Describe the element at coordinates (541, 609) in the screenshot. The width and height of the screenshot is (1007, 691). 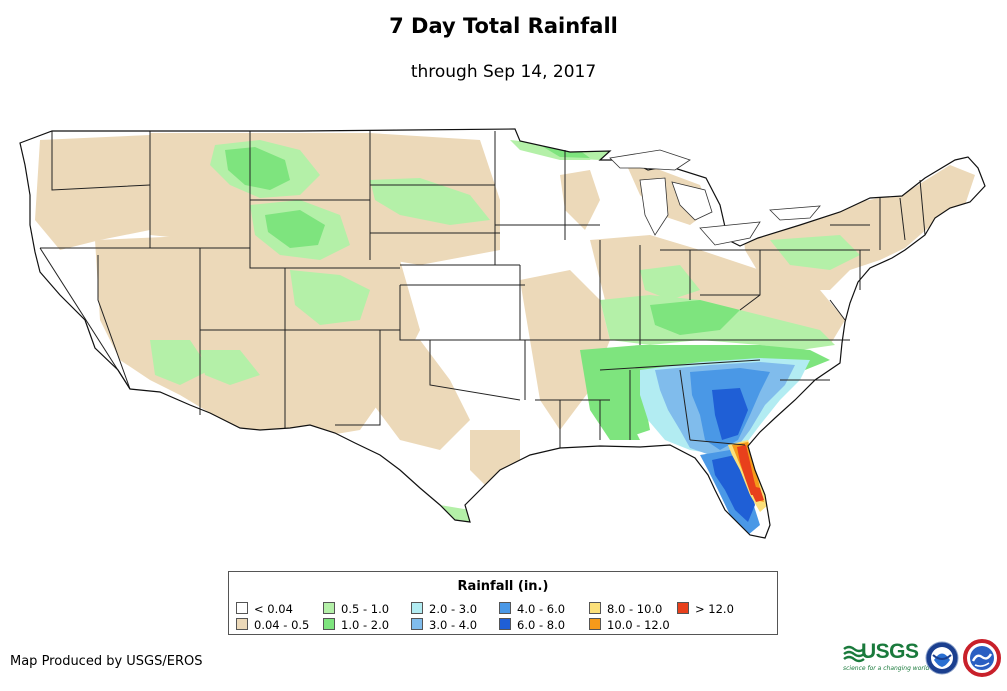
I see `legend-label: 4.0 - 6.0` at that location.